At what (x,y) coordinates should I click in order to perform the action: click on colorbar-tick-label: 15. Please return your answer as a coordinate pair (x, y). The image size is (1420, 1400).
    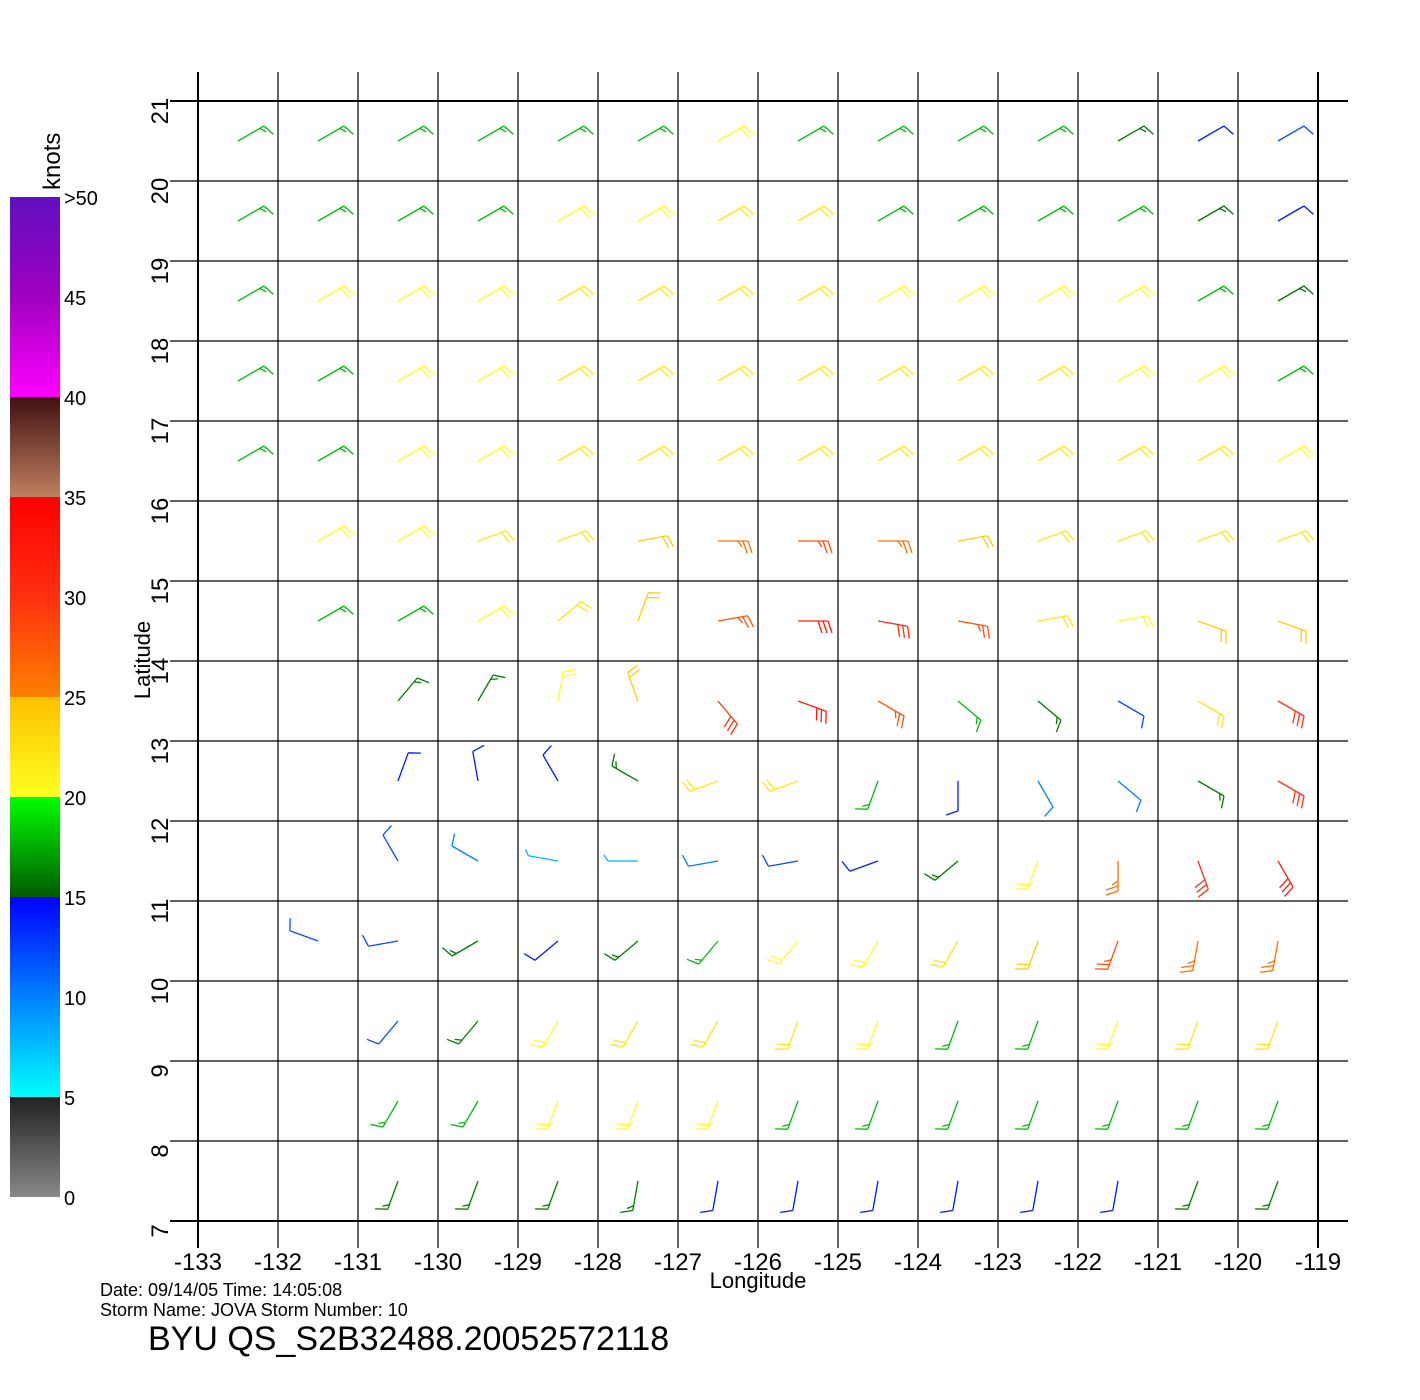
    Looking at the image, I should click on (75, 899).